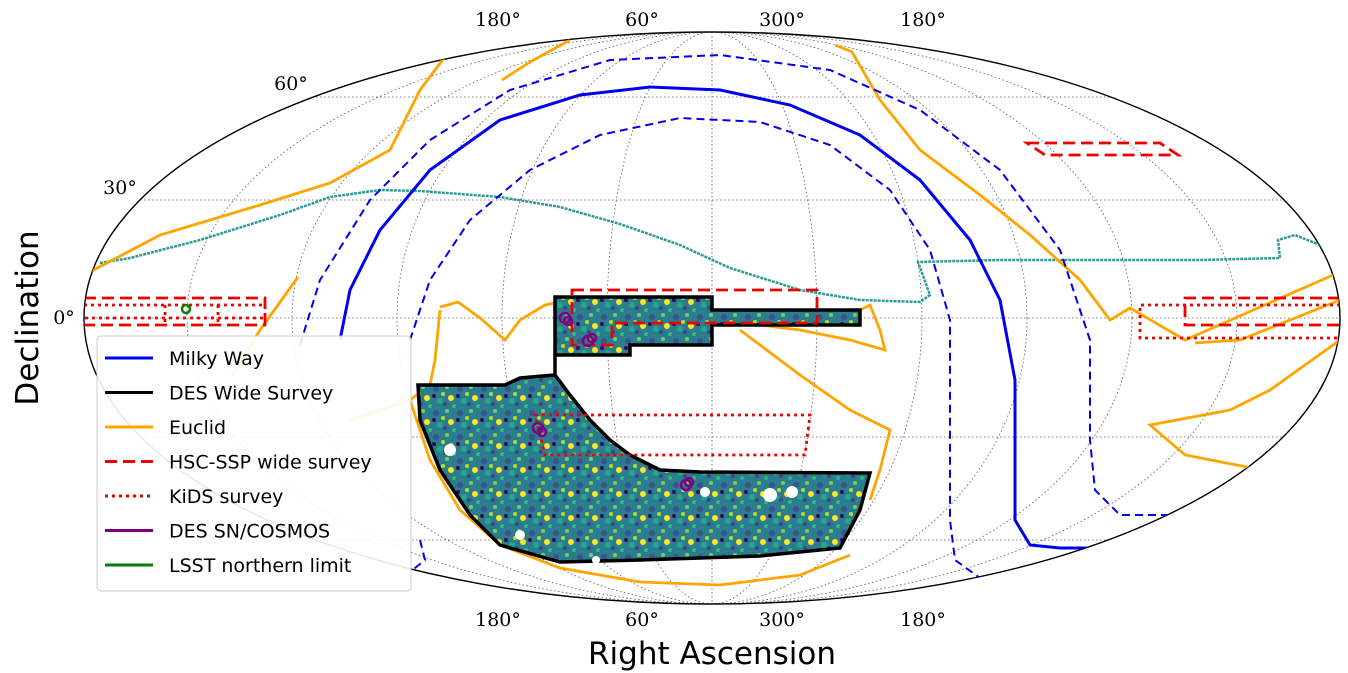 Image resolution: width=1348 pixels, height=673 pixels. I want to click on dec-tick-30: 30°, so click(120, 188).